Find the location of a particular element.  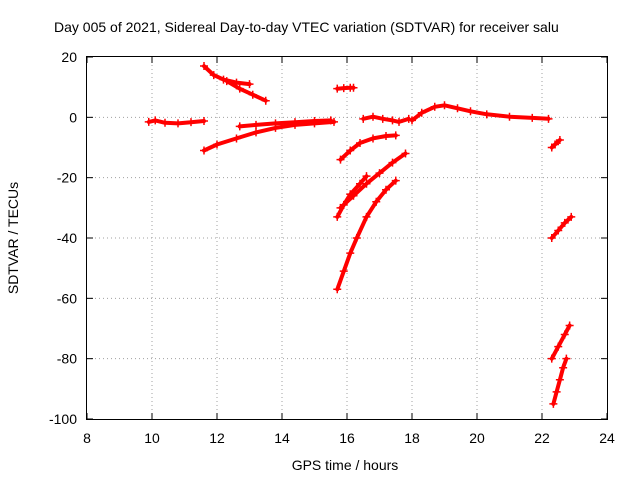

y-tick-label: -80 is located at coordinates (67, 359).